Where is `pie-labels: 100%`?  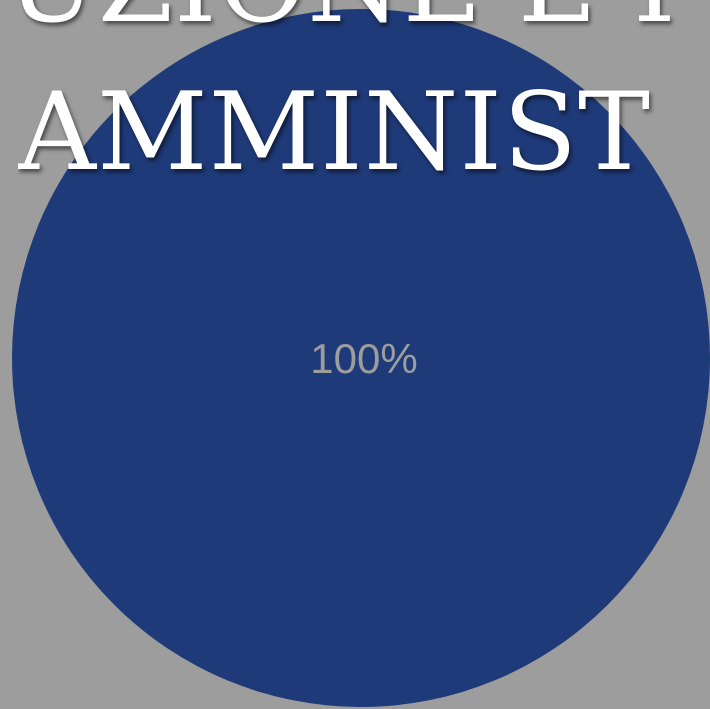 pie-labels: 100% is located at coordinates (363, 358).